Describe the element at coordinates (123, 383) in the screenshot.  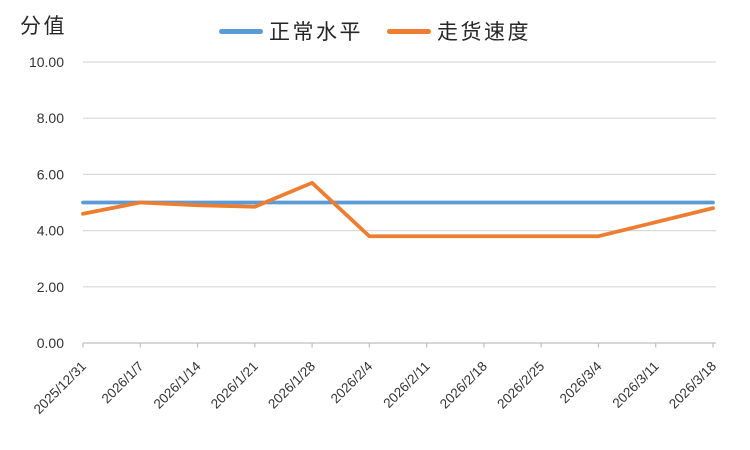
I see `x-tick-label: 2026/1/7` at that location.